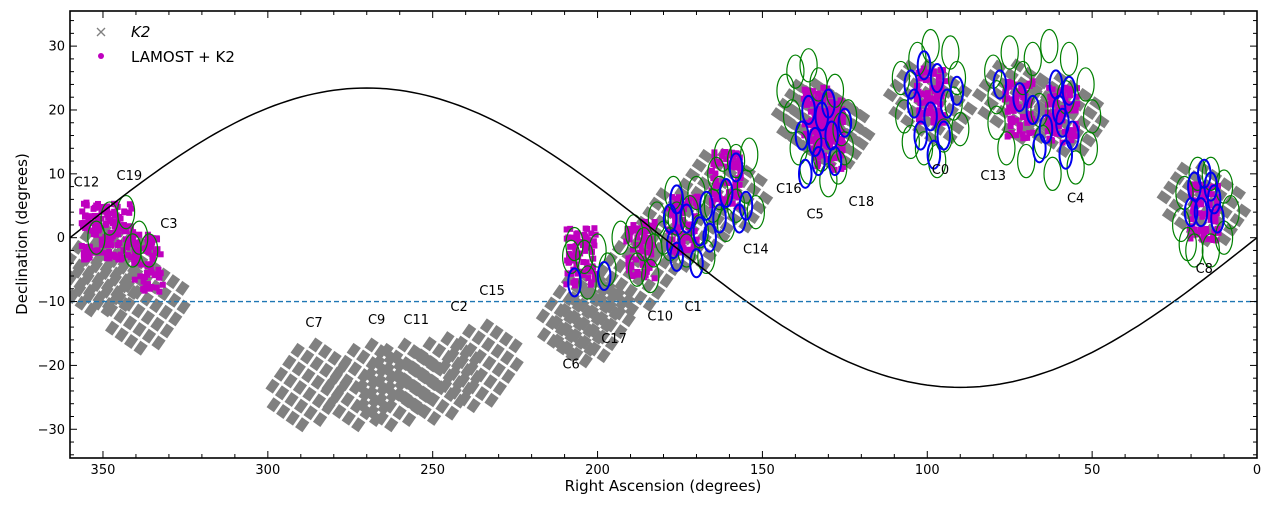 The image size is (1269, 508). What do you see at coordinates (313, 323) in the screenshot?
I see `campaign-label-c7: C7` at bounding box center [313, 323].